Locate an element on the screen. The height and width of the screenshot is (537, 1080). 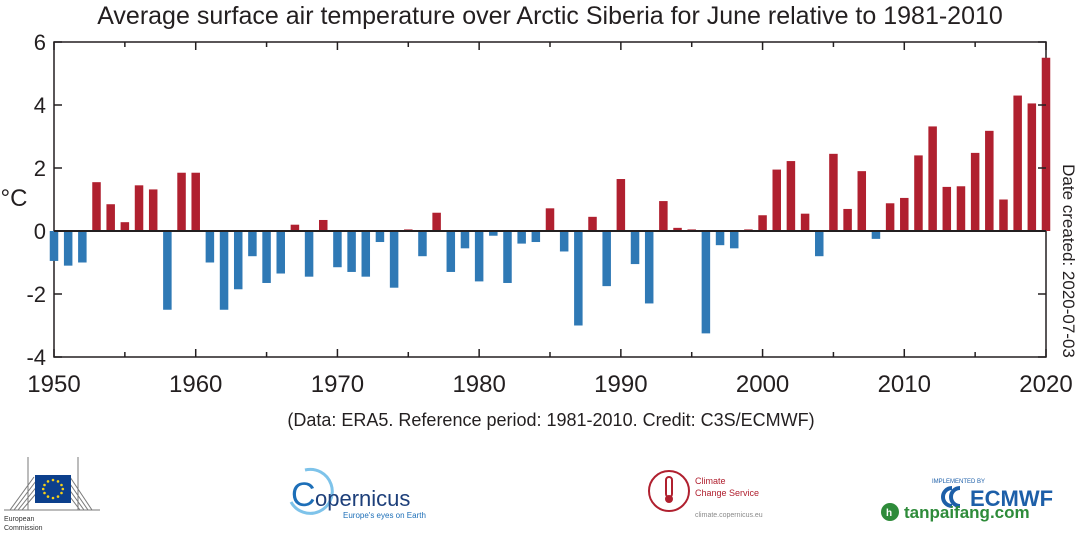
x-tick-label: 2010 is located at coordinates (904, 384).